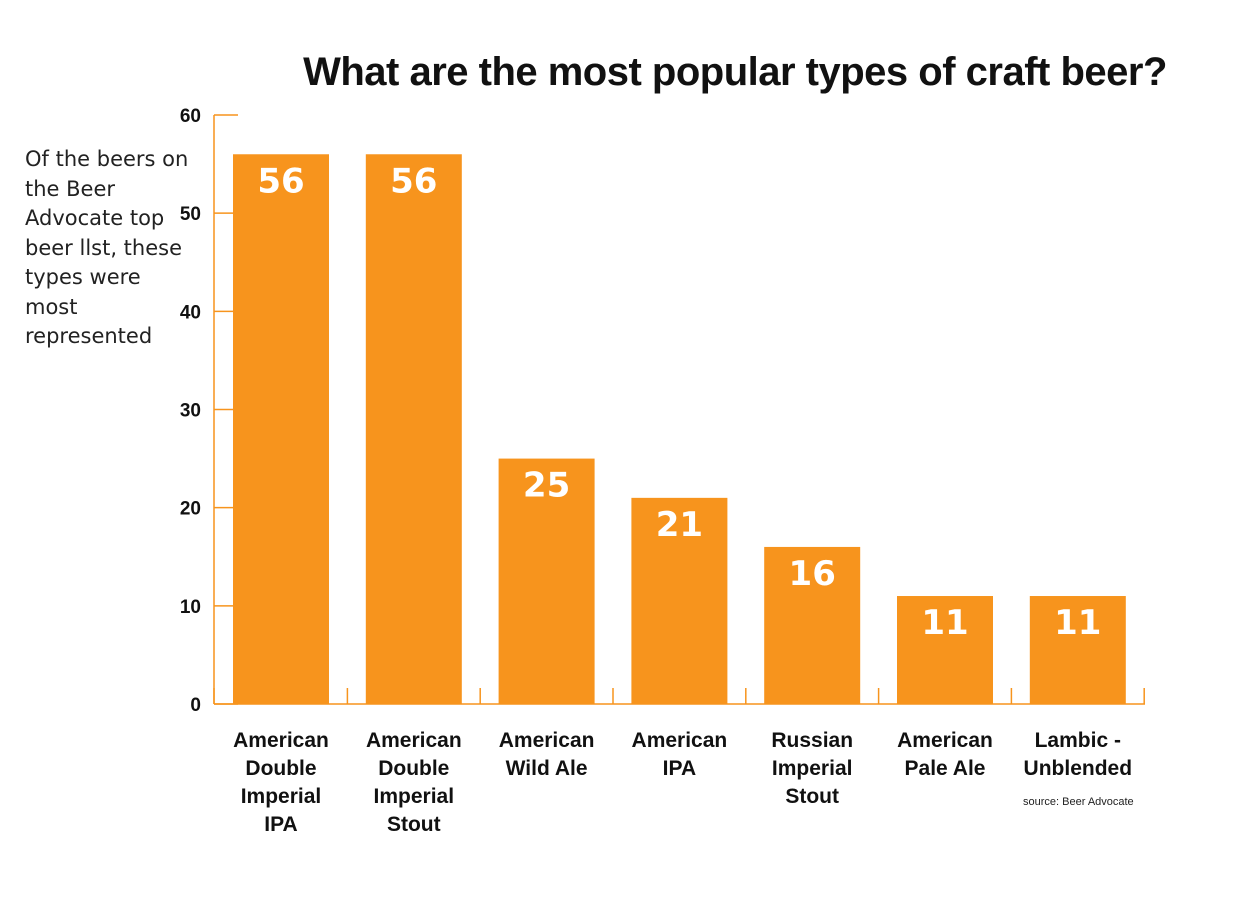  Describe the element at coordinates (812, 574) in the screenshot. I see `data-label: 16` at that location.